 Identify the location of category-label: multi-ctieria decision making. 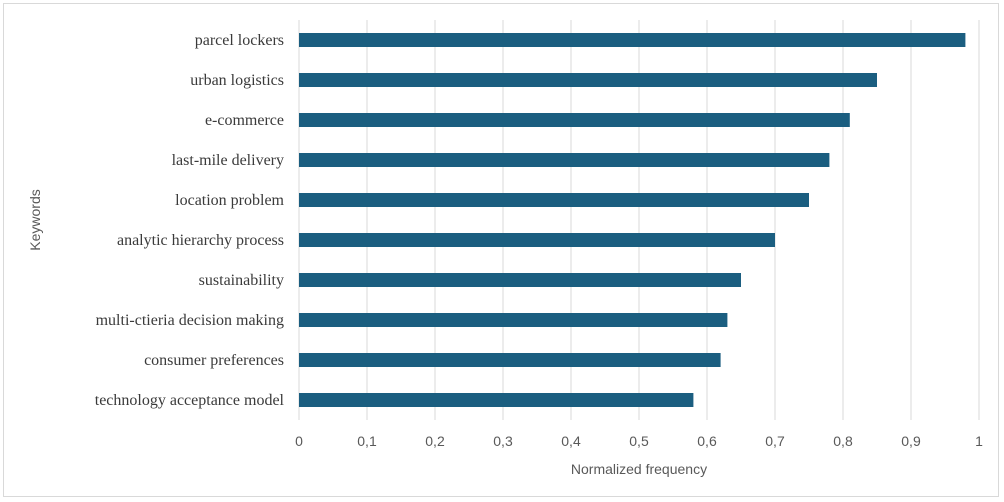
(190, 320).